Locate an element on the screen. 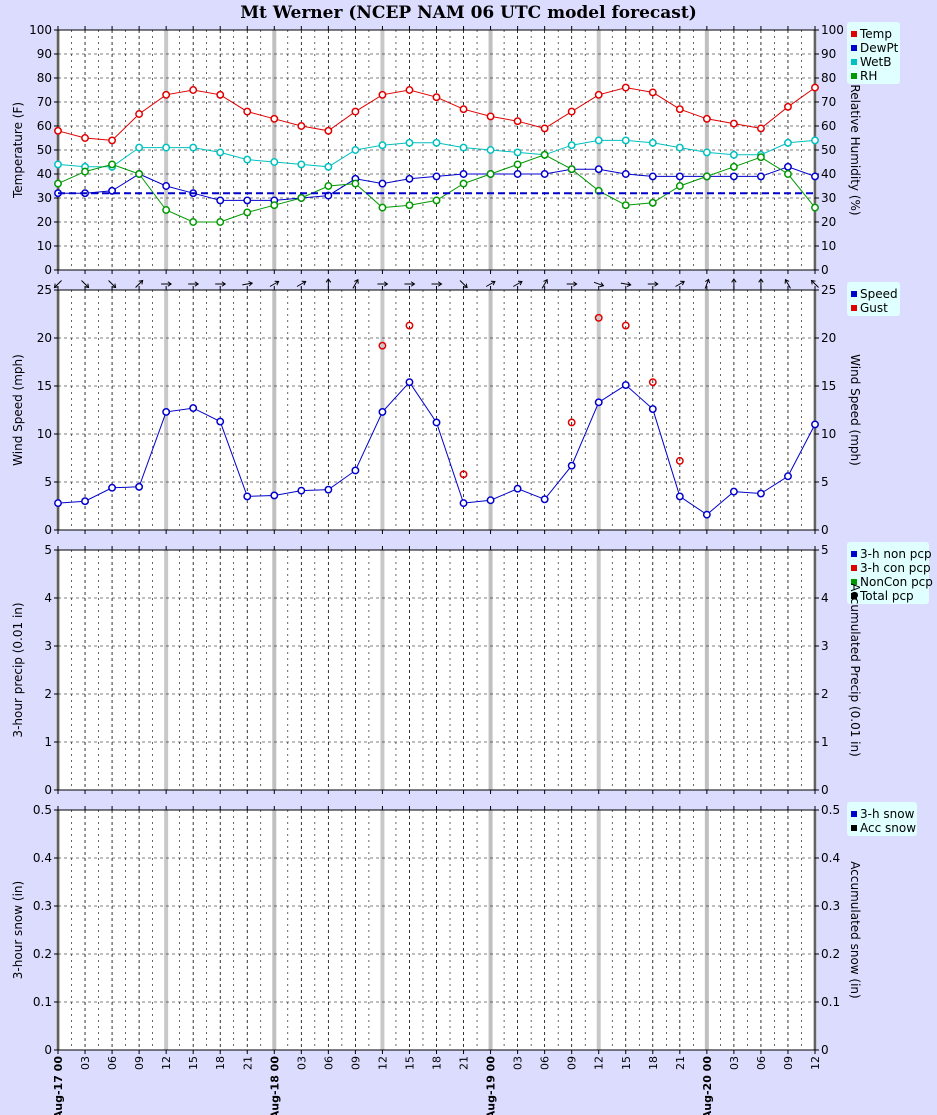 Image resolution: width=937 pixels, height=1115 pixels. y-tick-label-left: 80 is located at coordinates (44, 78).